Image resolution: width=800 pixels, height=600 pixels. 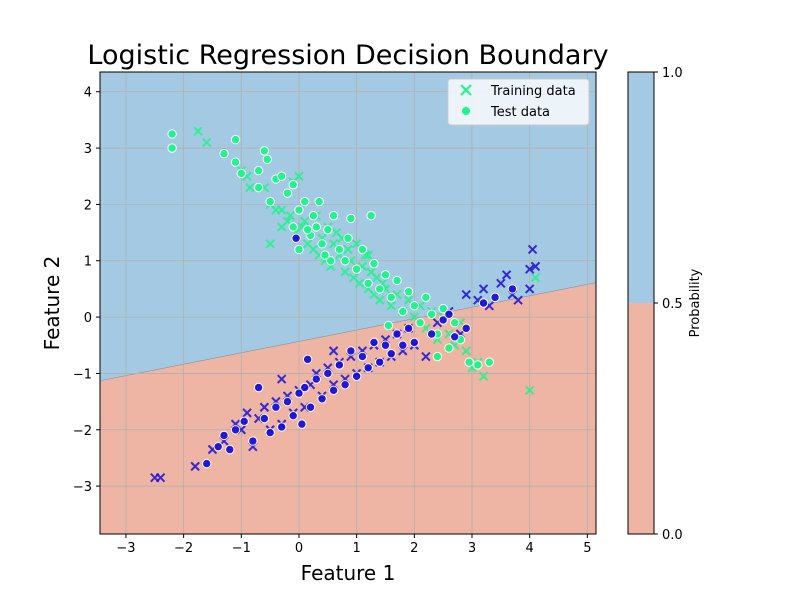 What do you see at coordinates (587, 548) in the screenshot?
I see `x-tick-label: 5` at bounding box center [587, 548].